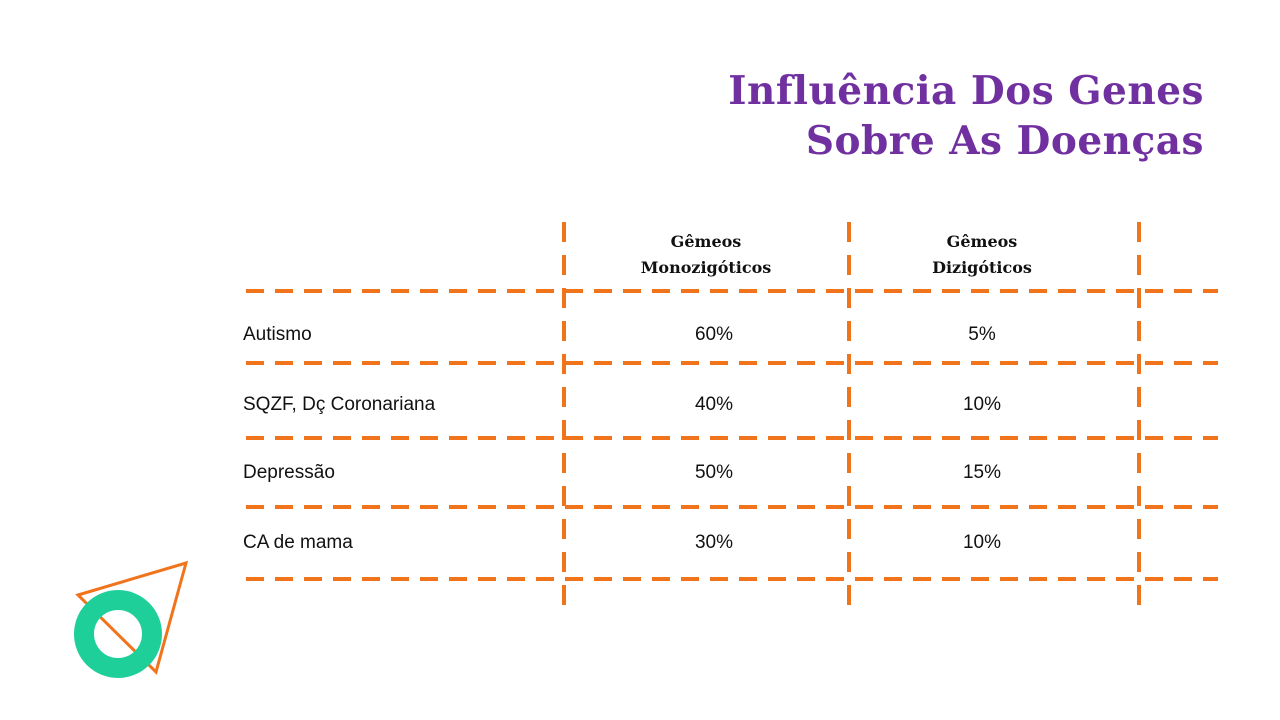 The height and width of the screenshot is (720, 1280). Describe the element at coordinates (982, 267) in the screenshot. I see `column-header-dizygotic-line-2: Dizigóticos` at that location.